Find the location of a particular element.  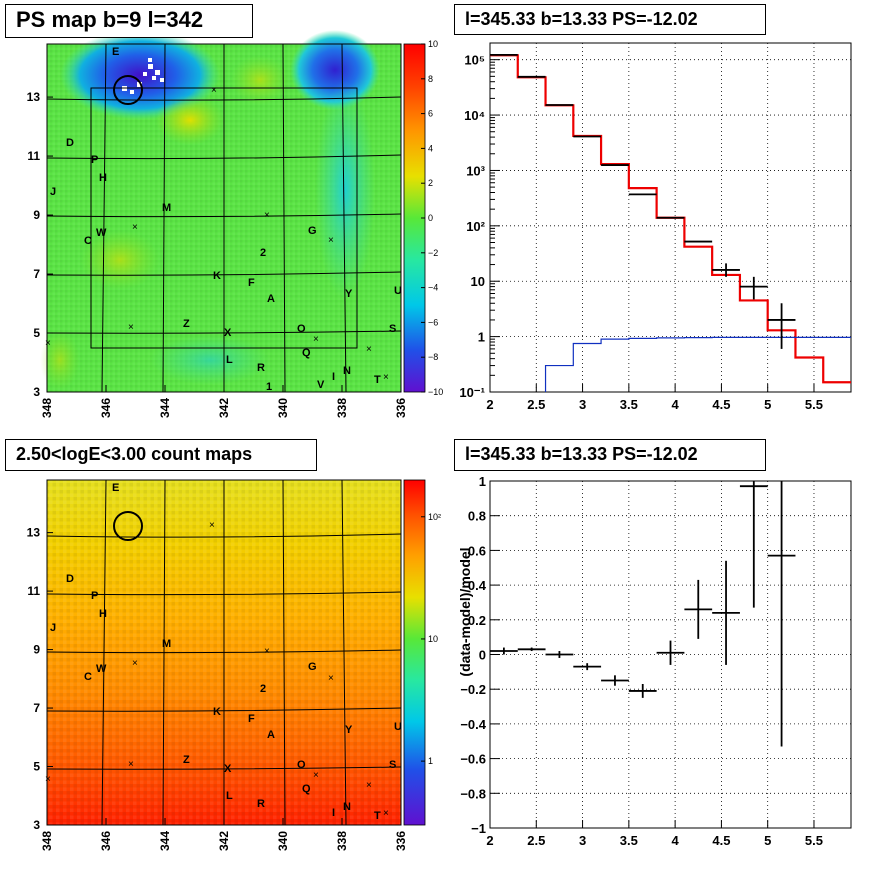

spectrum-title: l=345.33 b=13.33 PS=-12.02 is located at coordinates (610, 19).